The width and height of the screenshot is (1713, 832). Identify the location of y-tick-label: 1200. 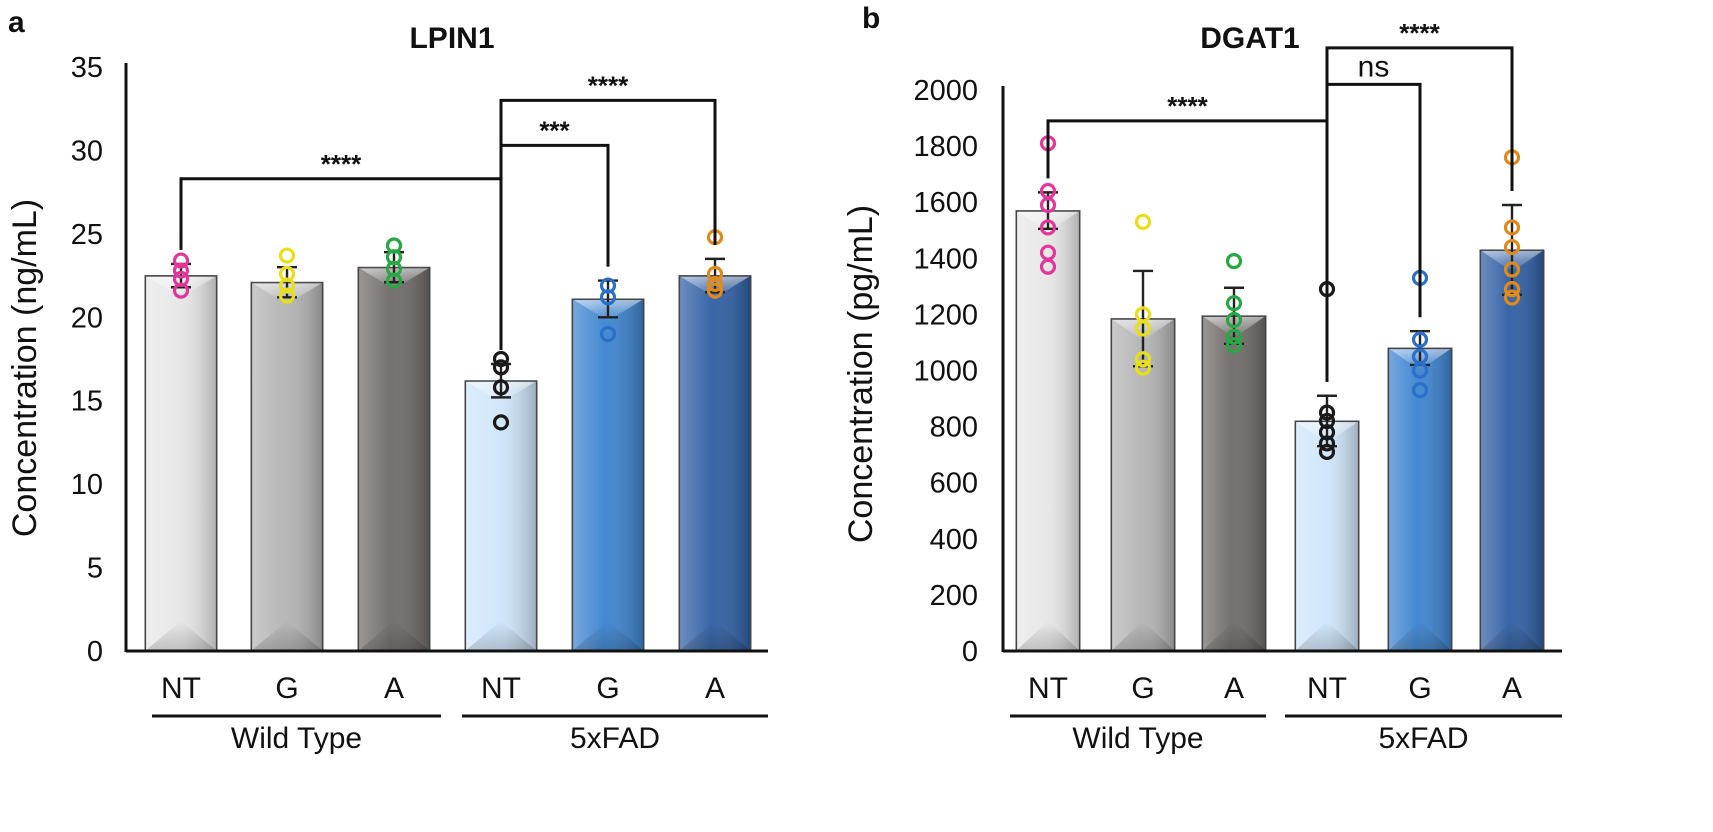
(945, 315).